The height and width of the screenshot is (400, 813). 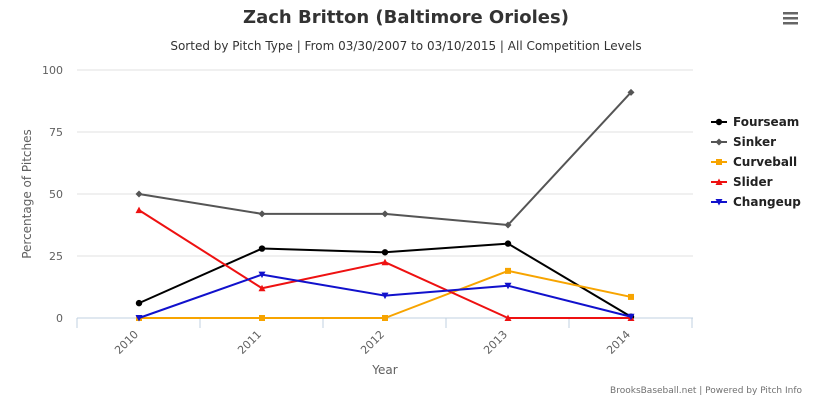 What do you see at coordinates (56, 256) in the screenshot?
I see `y-tick-label: 25` at bounding box center [56, 256].